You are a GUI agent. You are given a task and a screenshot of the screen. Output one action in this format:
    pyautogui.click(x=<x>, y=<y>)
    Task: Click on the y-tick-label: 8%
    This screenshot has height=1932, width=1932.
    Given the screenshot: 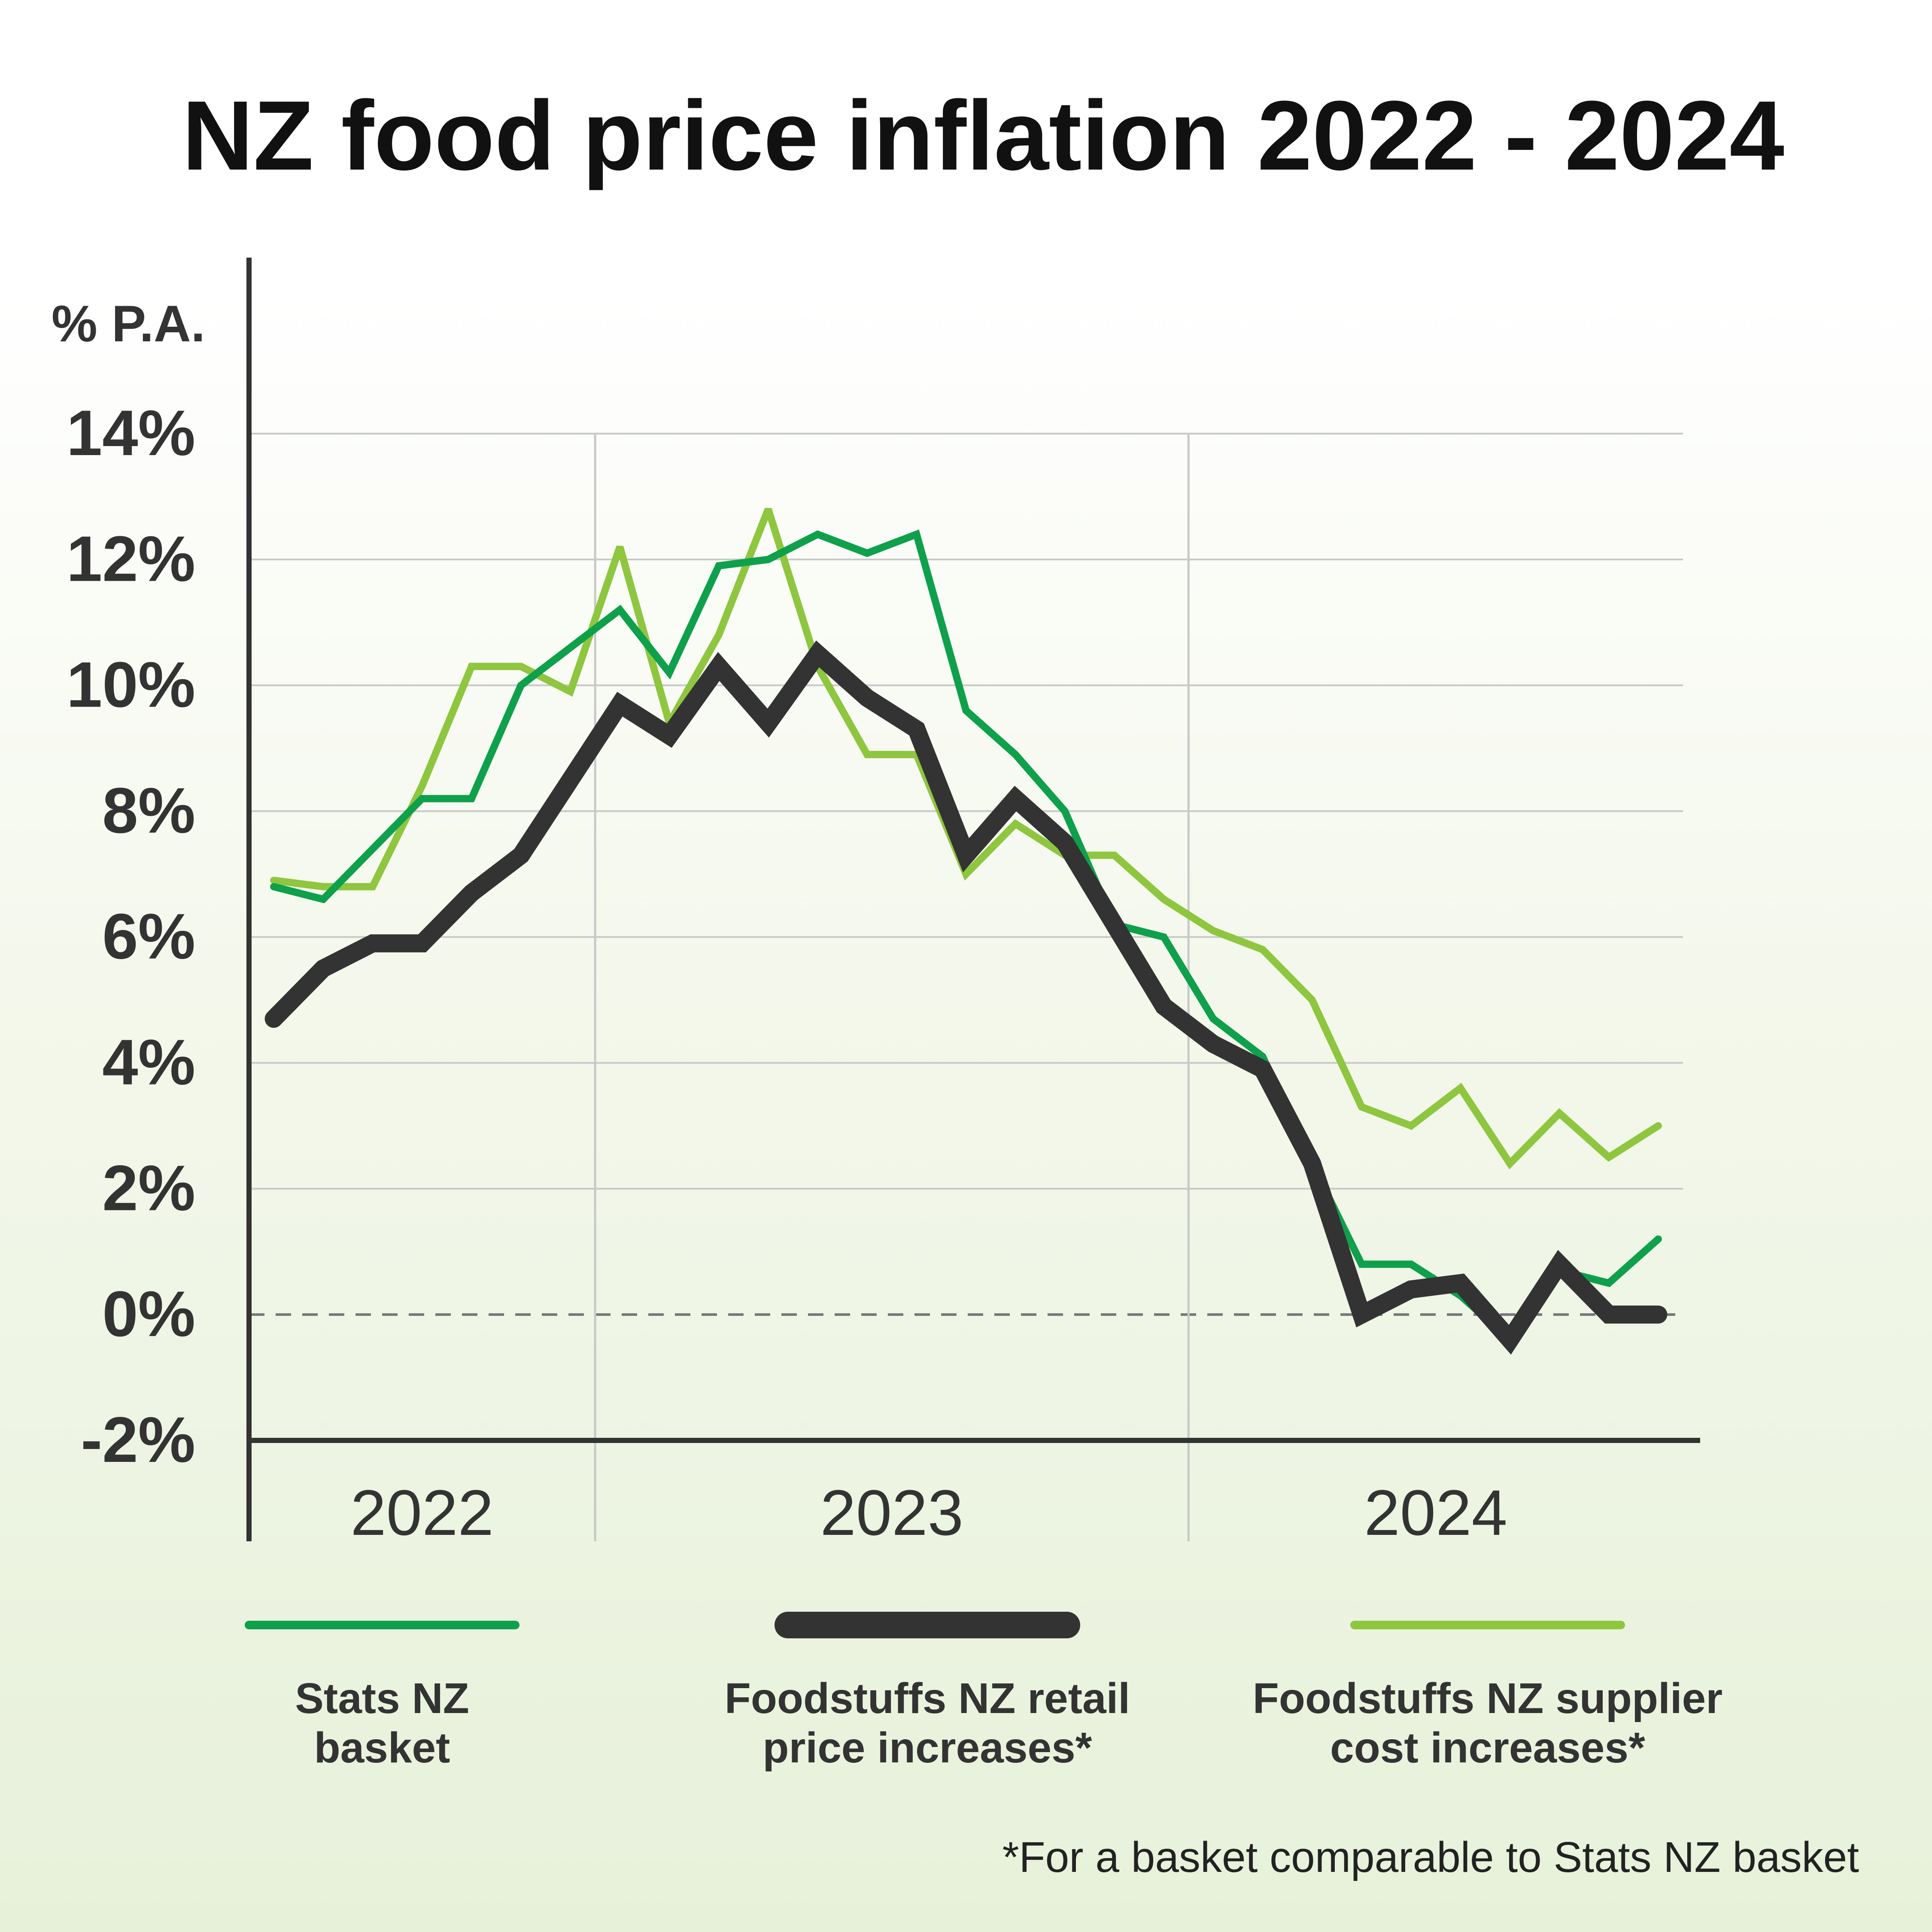 What is the action you would take?
    pyautogui.click(x=148, y=810)
    